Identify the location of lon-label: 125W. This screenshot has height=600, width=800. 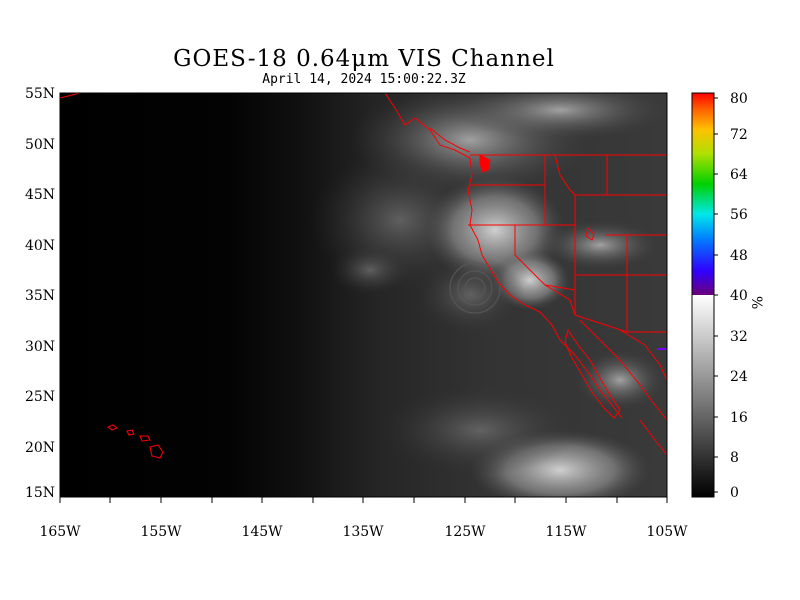
(465, 532).